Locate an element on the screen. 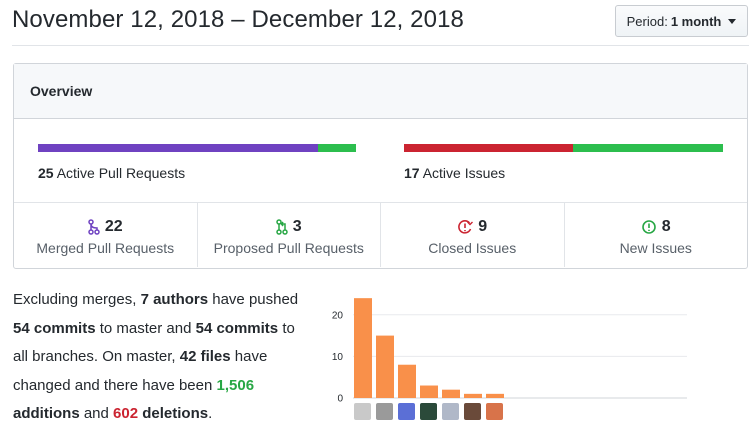 This screenshot has height=440, width=751. new-issues-stat: 8 New Issues is located at coordinates (656, 235).